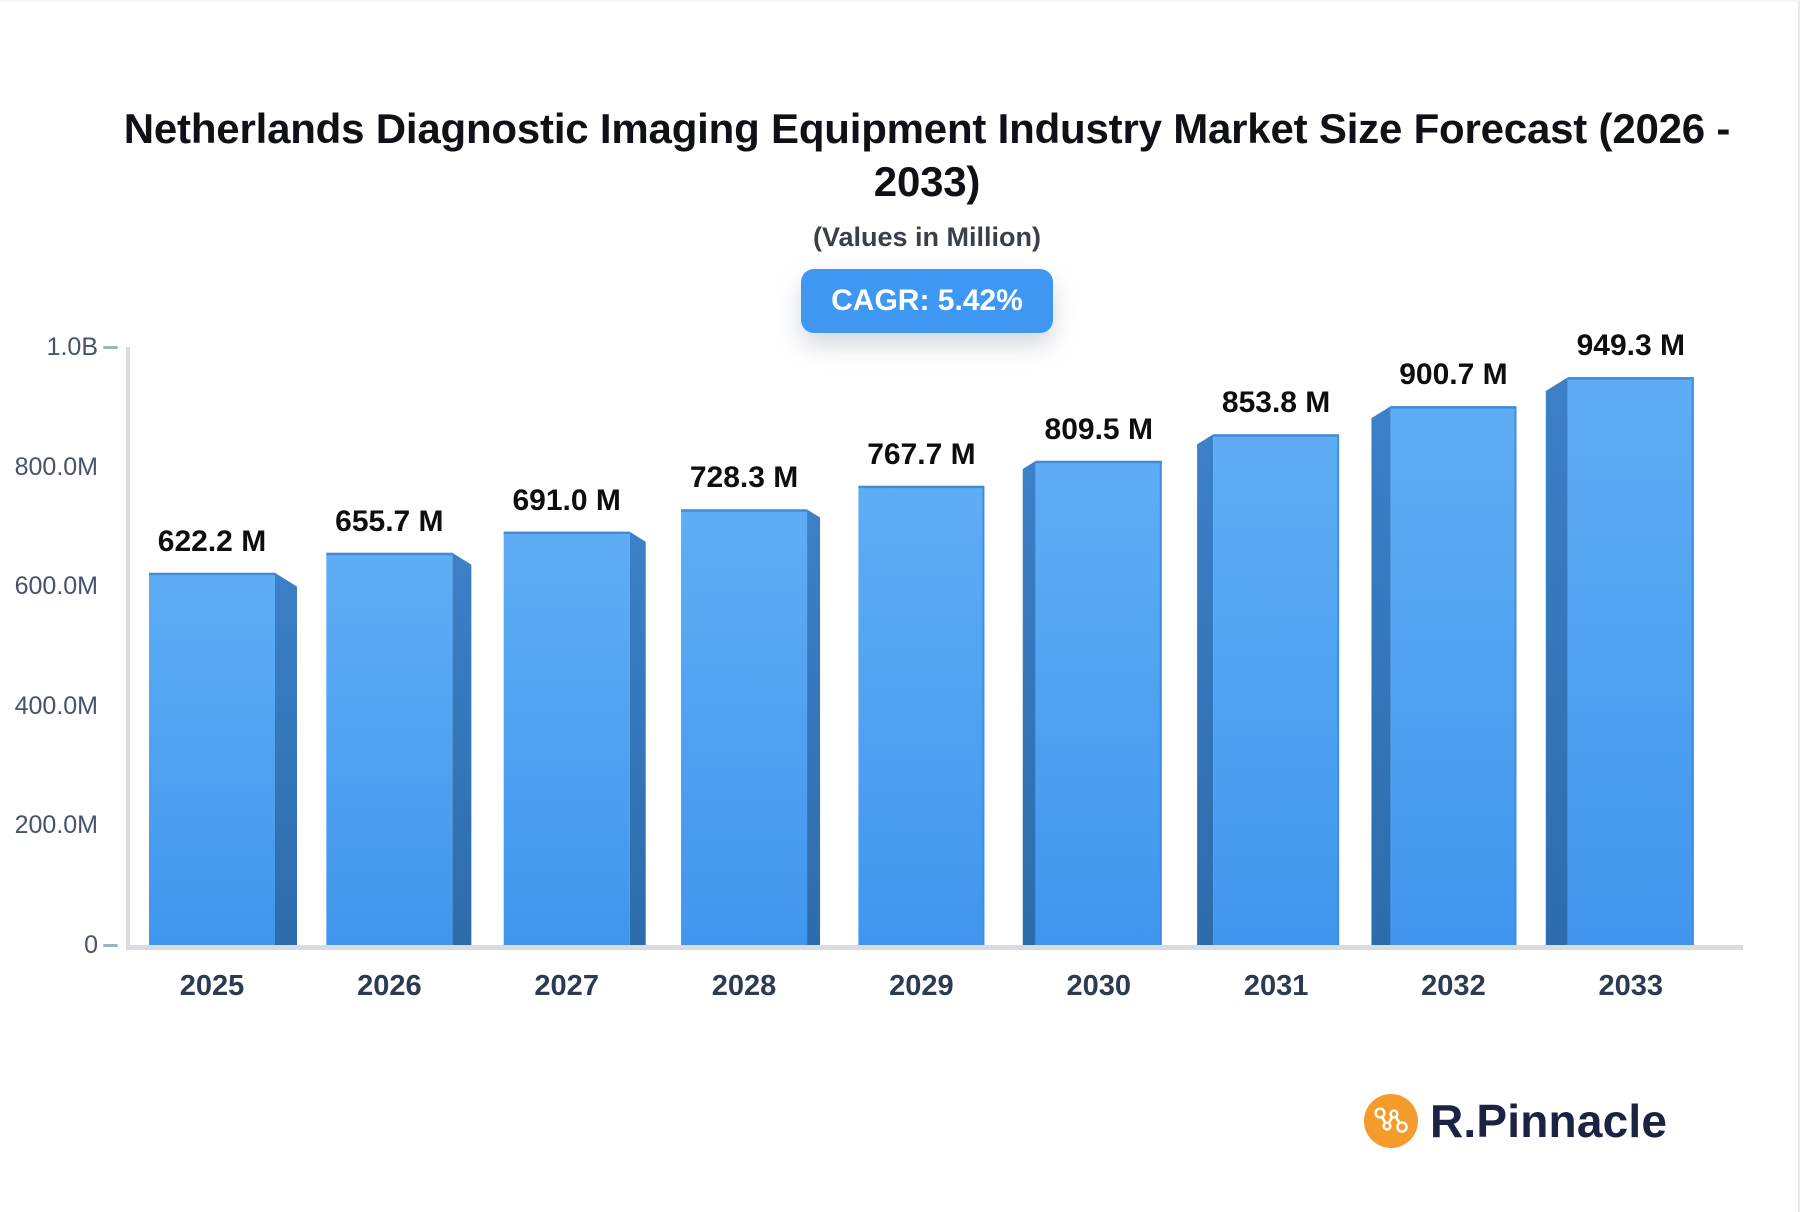 The height and width of the screenshot is (1212, 1800). What do you see at coordinates (212, 541) in the screenshot?
I see `bar-value-label: 622.2 M` at bounding box center [212, 541].